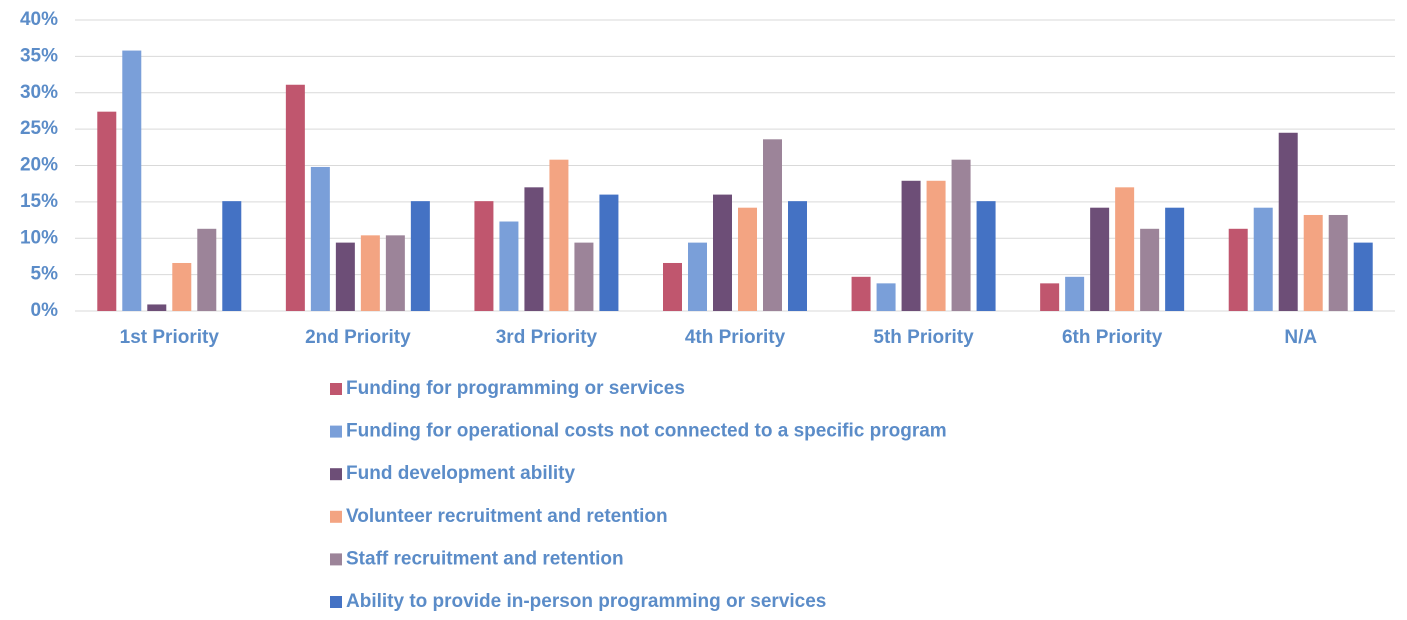 Image resolution: width=1407 pixels, height=620 pixels. I want to click on x-tick-label: 6th Priority, so click(1112, 337).